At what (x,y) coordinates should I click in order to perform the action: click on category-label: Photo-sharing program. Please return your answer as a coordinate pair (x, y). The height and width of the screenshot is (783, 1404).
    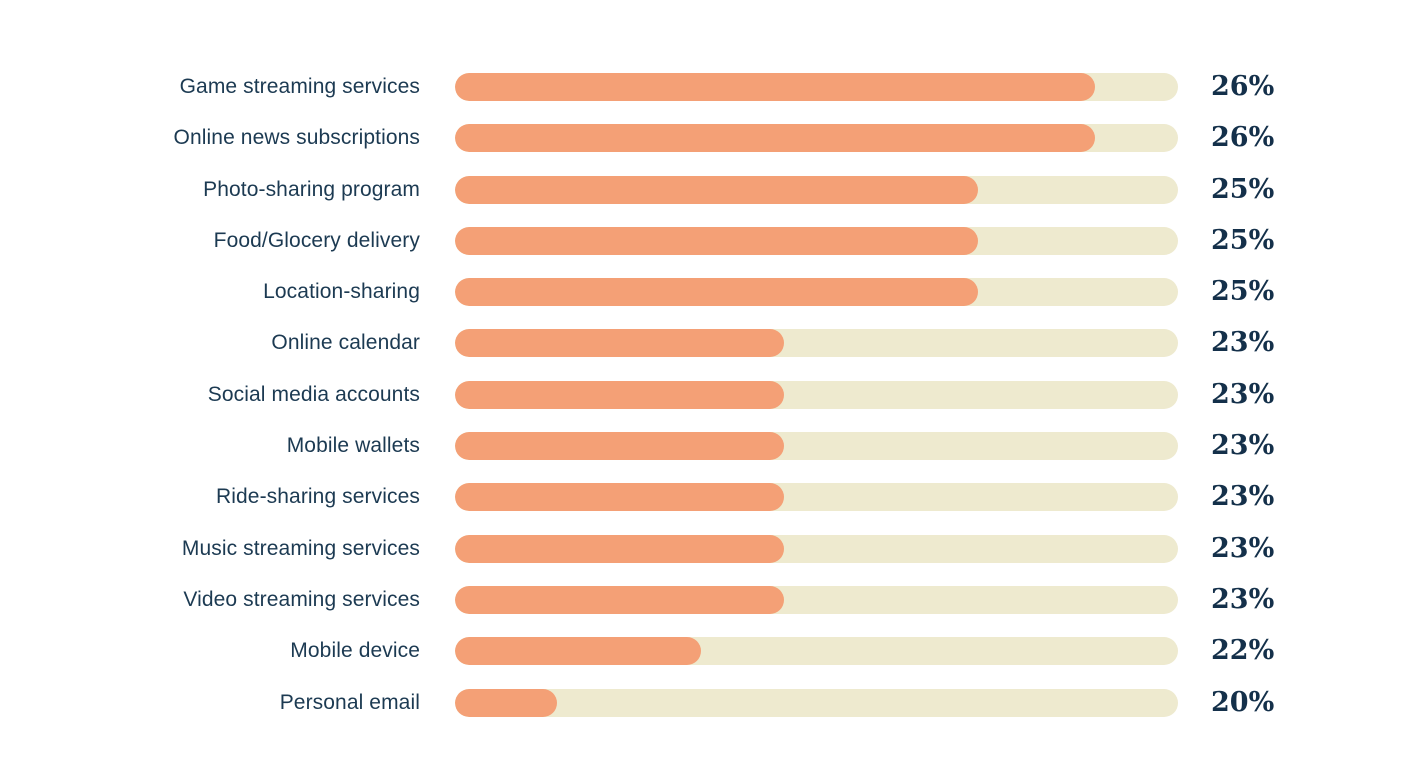
    Looking at the image, I should click on (311, 189).